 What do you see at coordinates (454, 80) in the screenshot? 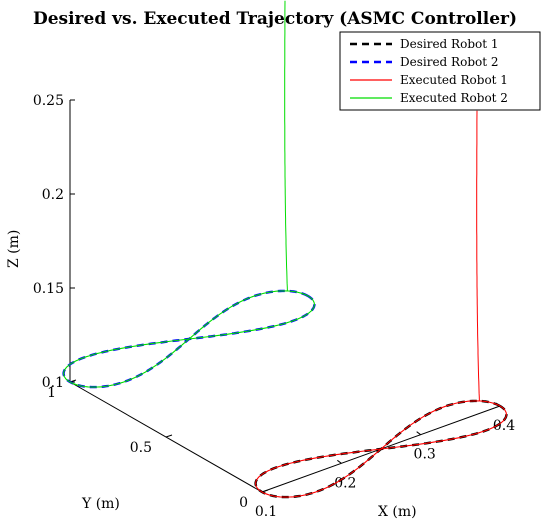
I see `legend-label: Executed Robot 1` at bounding box center [454, 80].